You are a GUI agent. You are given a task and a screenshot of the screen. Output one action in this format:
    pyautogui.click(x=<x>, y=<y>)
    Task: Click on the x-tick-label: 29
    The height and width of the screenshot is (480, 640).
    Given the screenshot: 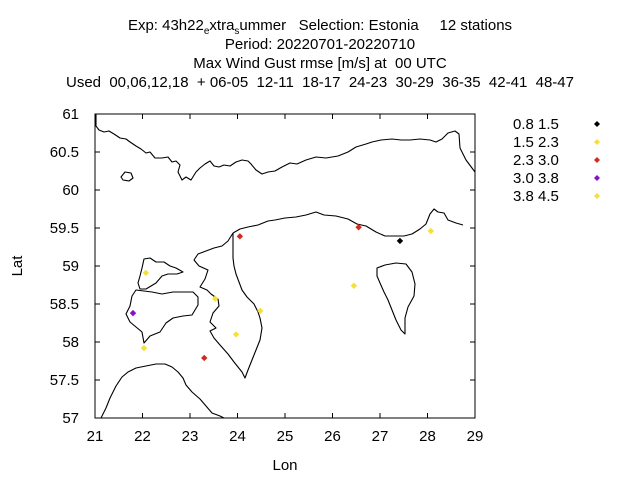 What is the action you would take?
    pyautogui.click(x=475, y=436)
    